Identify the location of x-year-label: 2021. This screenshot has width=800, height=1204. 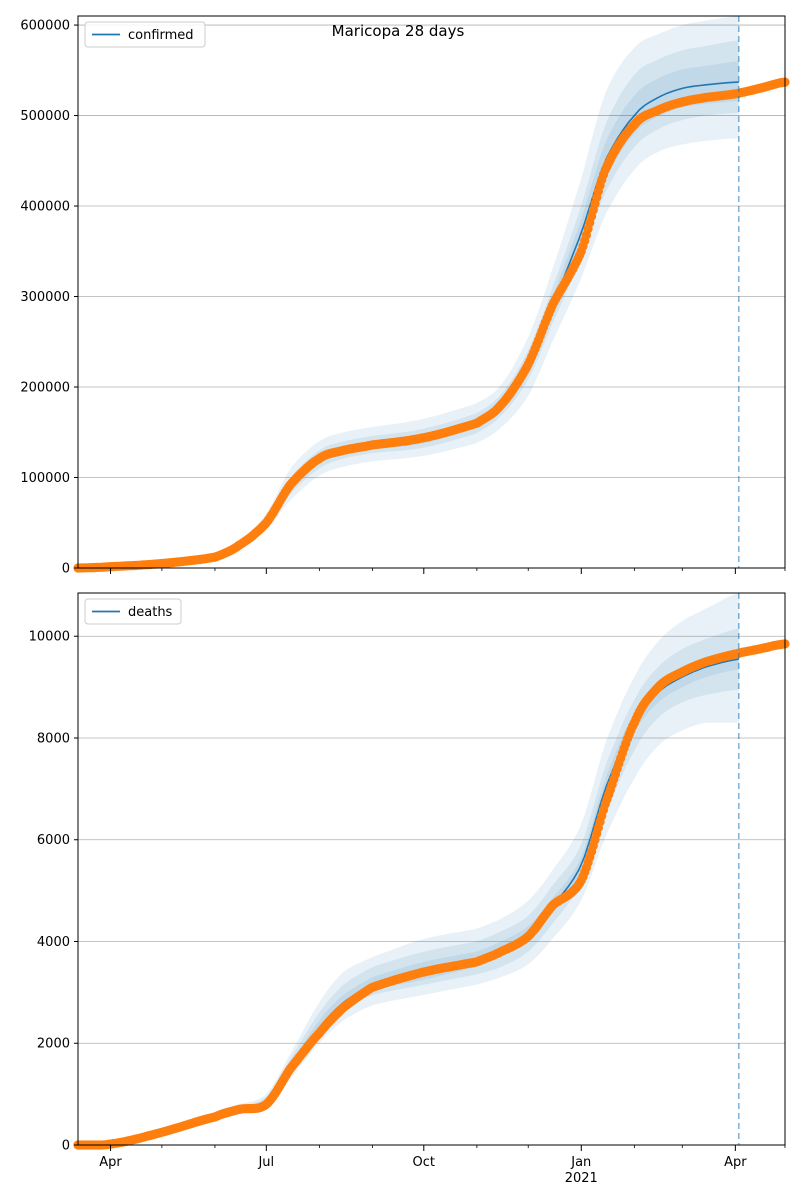
(581, 1178).